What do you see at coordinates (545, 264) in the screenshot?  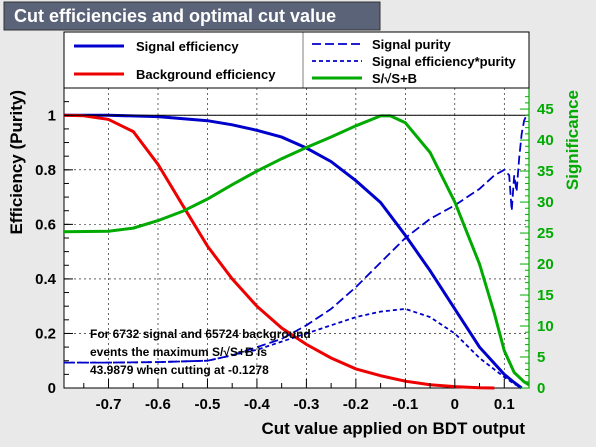 I see `y-right-tick-label: 20` at bounding box center [545, 264].